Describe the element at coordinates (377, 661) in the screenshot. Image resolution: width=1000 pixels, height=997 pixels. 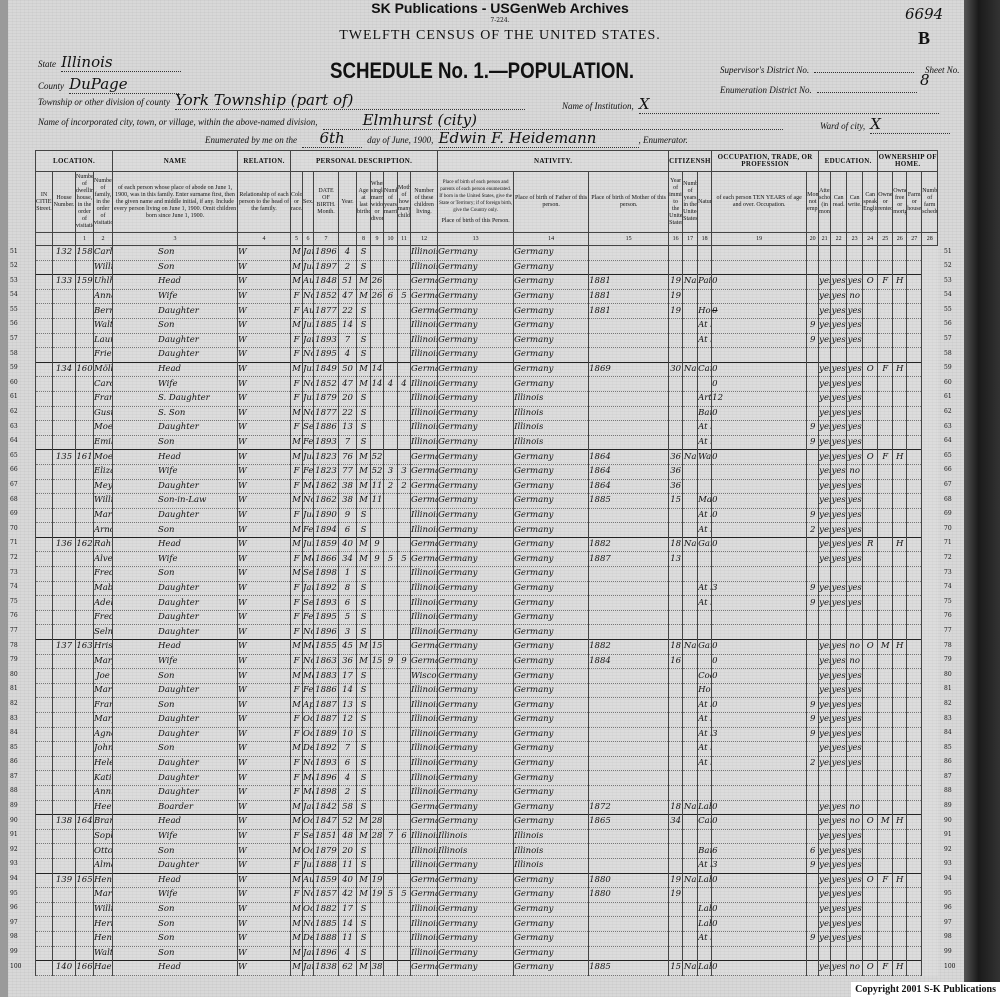
I see `marital-status: 15` at that location.